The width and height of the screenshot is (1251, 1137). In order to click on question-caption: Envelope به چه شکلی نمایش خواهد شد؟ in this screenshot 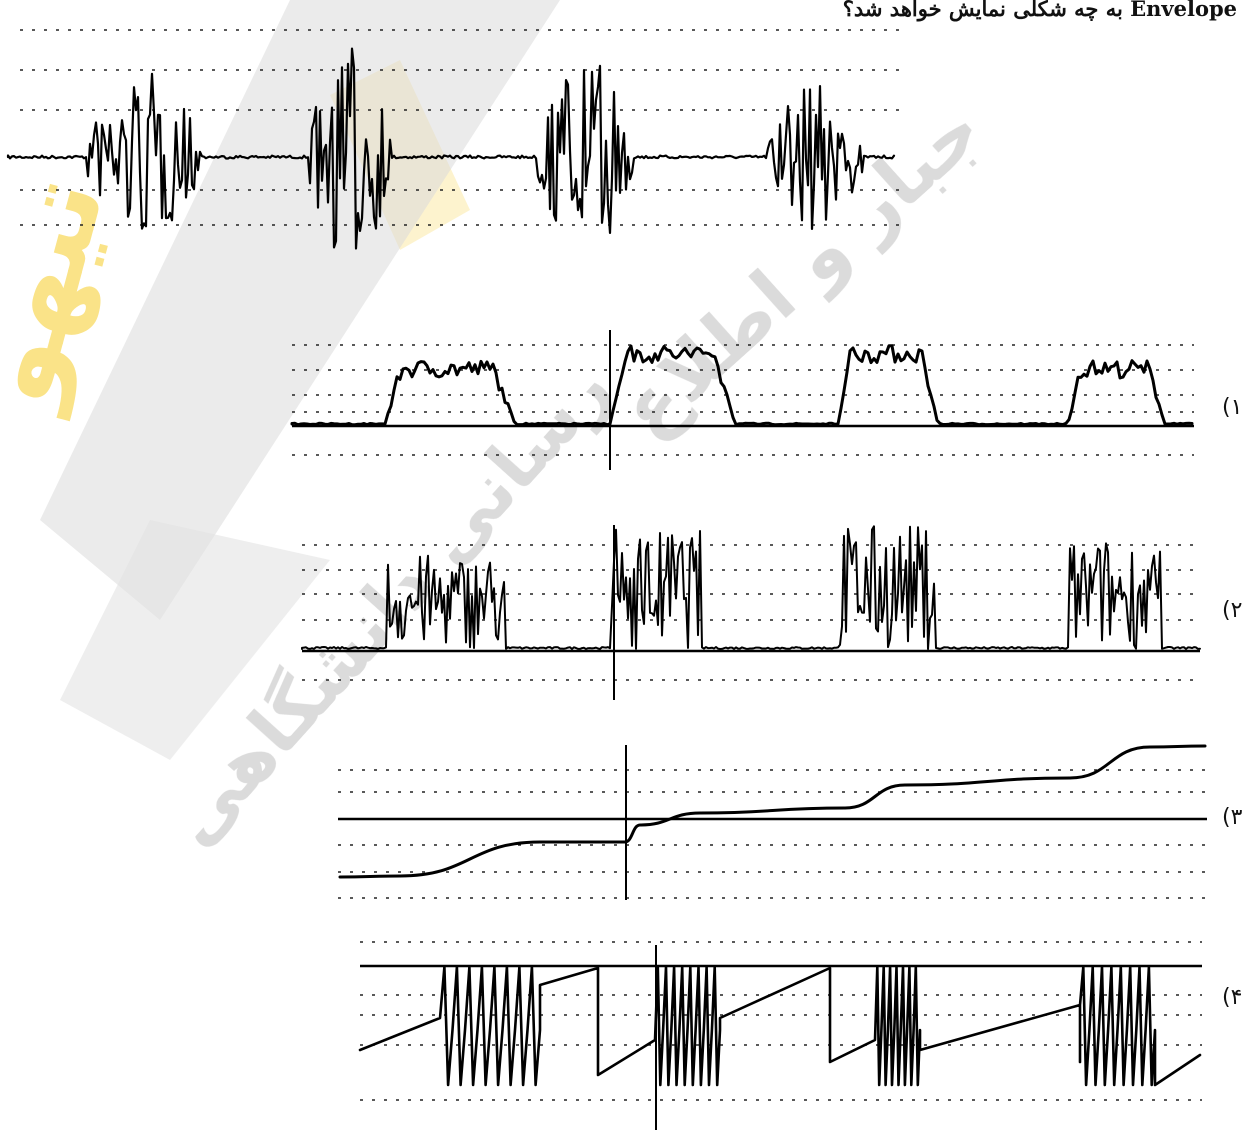, I will do `click(1039, 10)`.